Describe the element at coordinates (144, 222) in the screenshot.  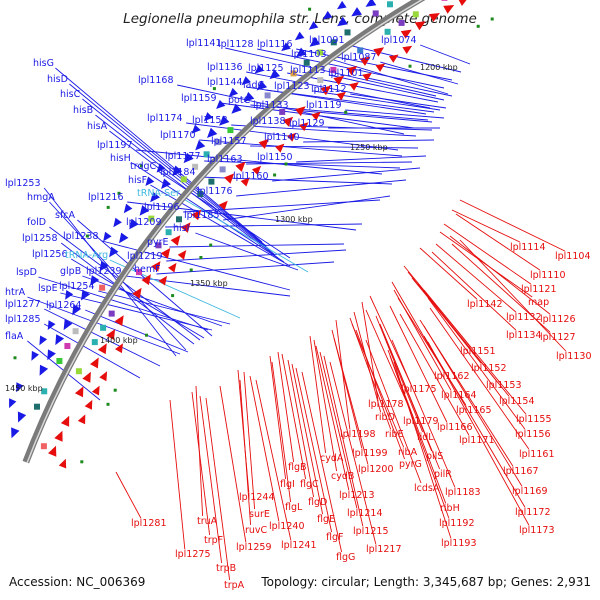
I see `gene-label: lpl1209` at that location.